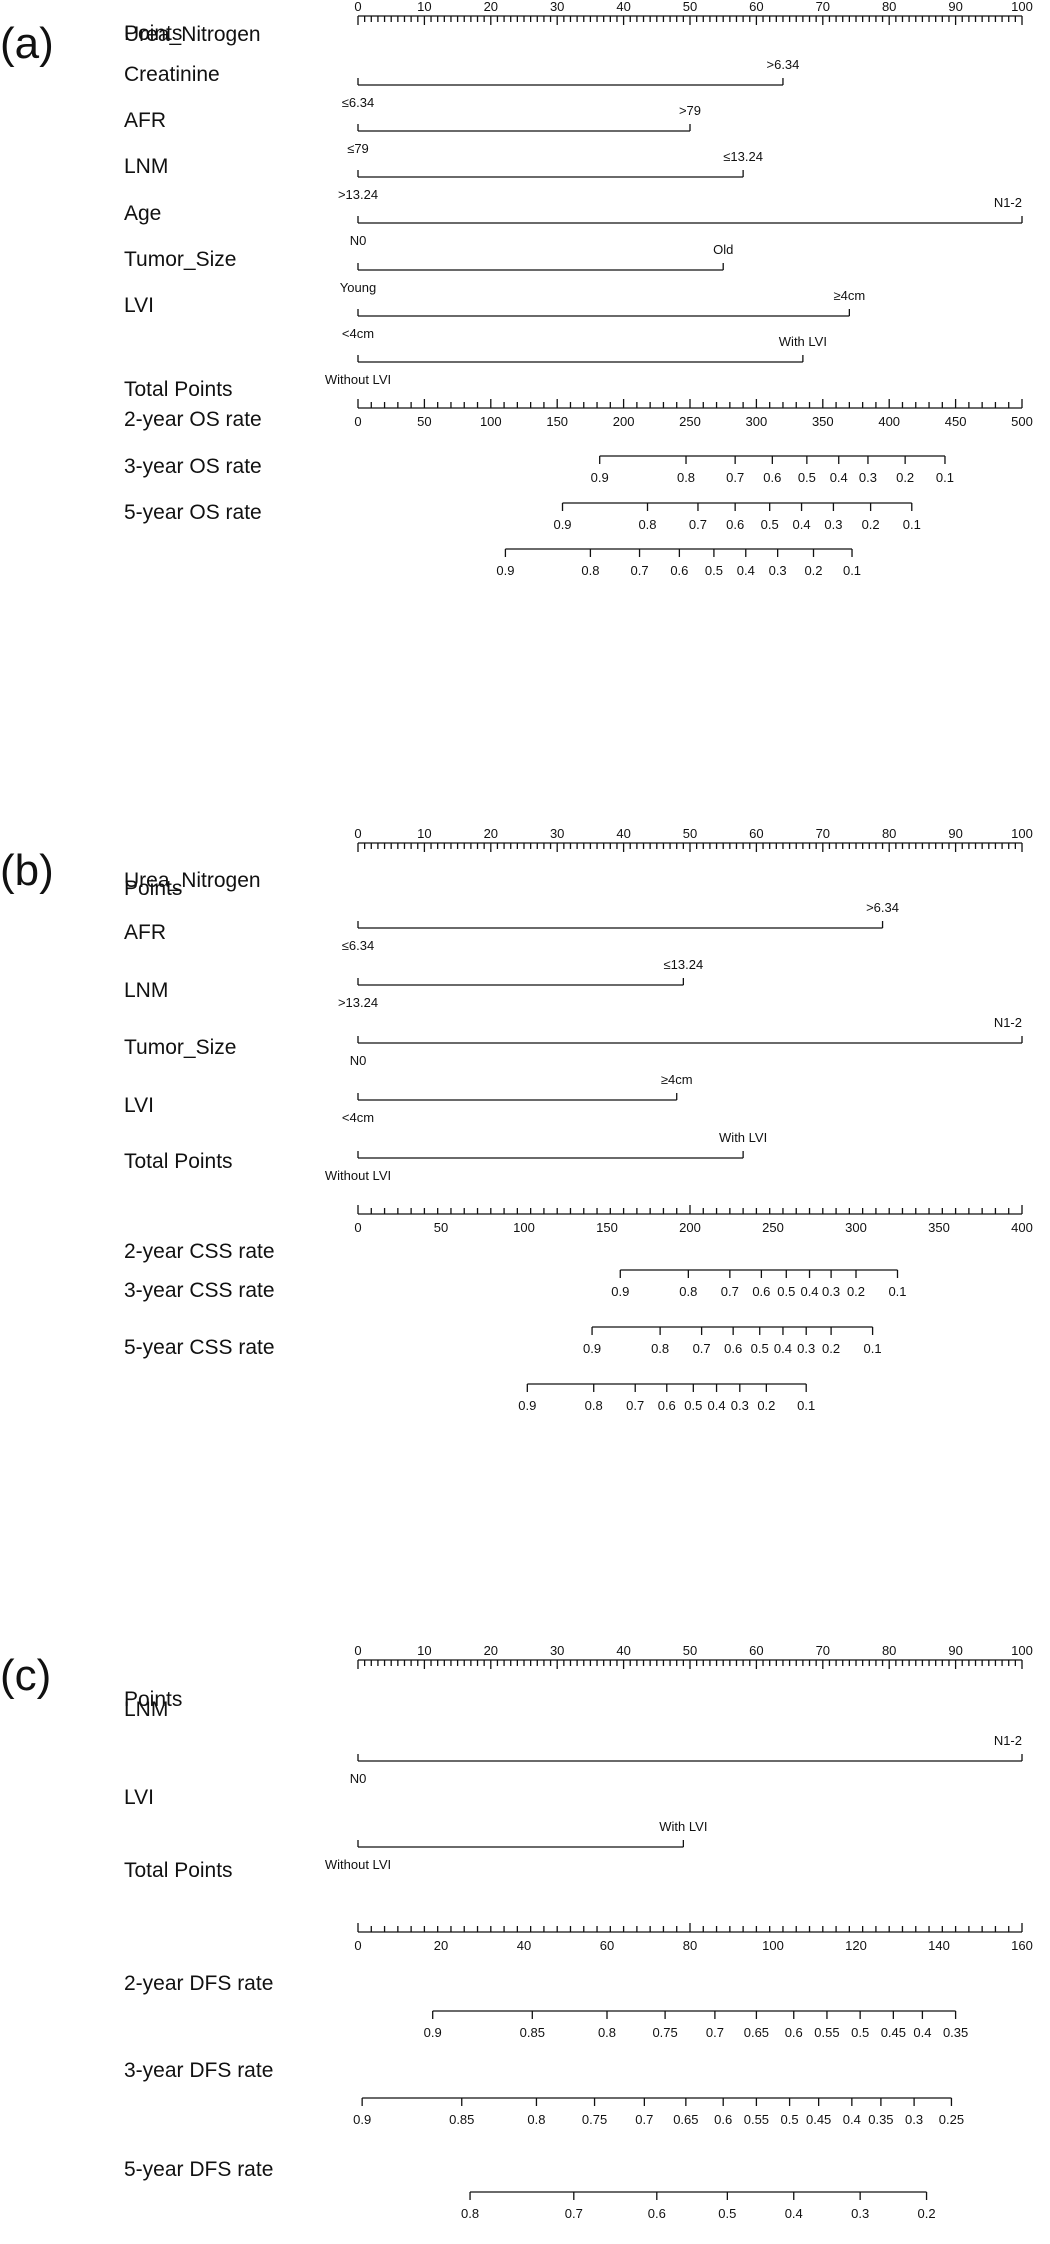 The image size is (1050, 2244). Describe the element at coordinates (172, 74) in the screenshot. I see `row-label: Creatinine` at that location.